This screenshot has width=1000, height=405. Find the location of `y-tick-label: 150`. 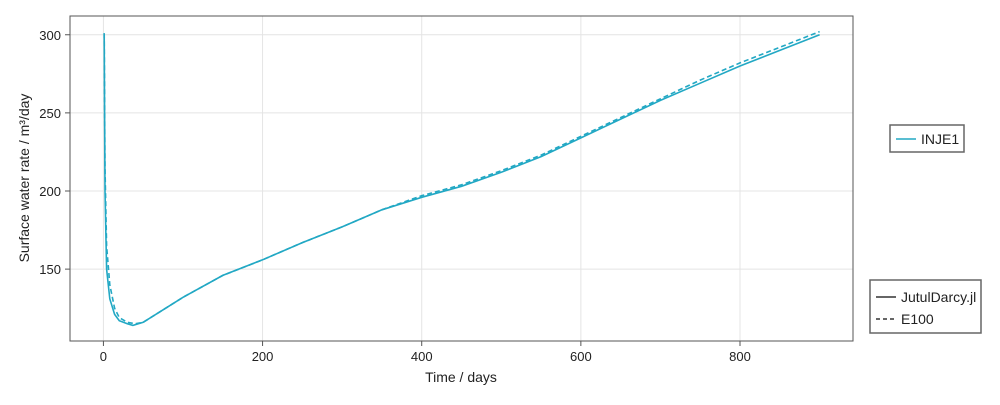

y-tick-label: 150 is located at coordinates (50, 269).